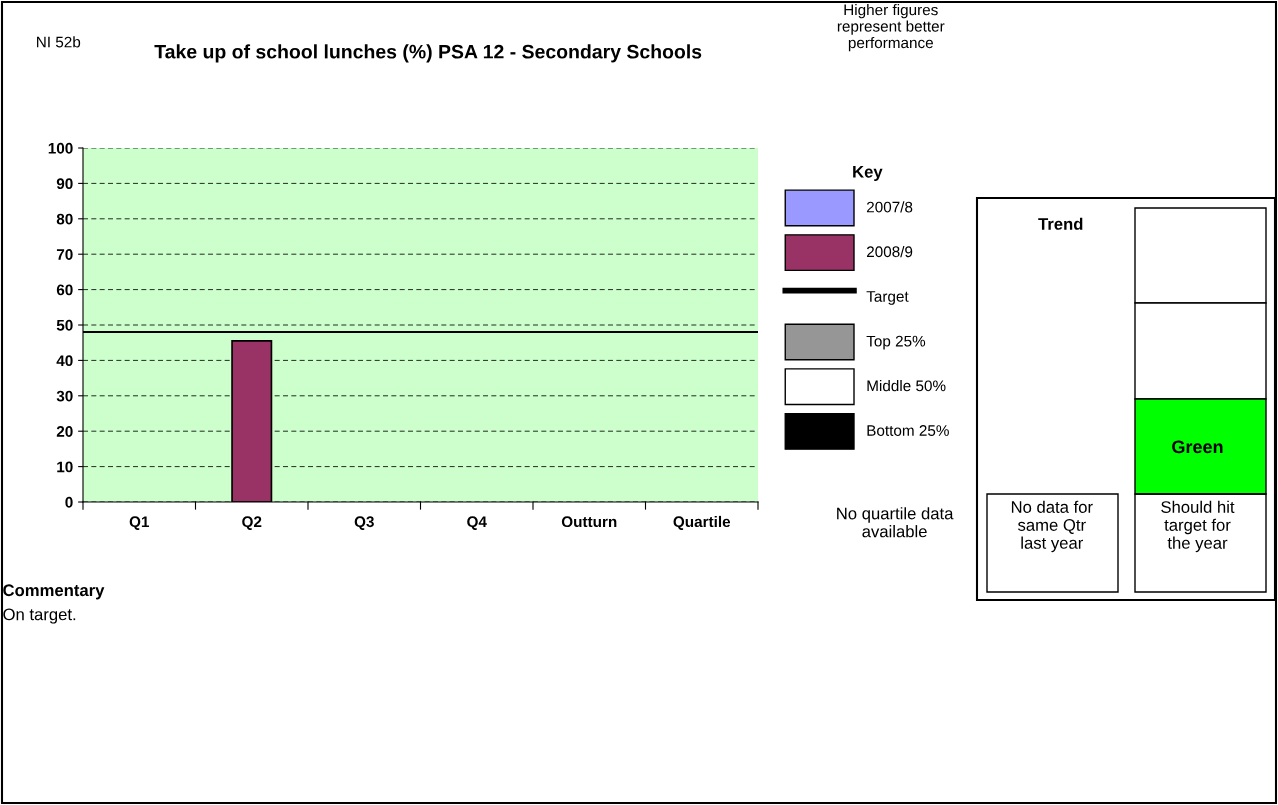 The width and height of the screenshot is (1278, 805). Describe the element at coordinates (64, 361) in the screenshot. I see `y-tick-label: 40` at that location.